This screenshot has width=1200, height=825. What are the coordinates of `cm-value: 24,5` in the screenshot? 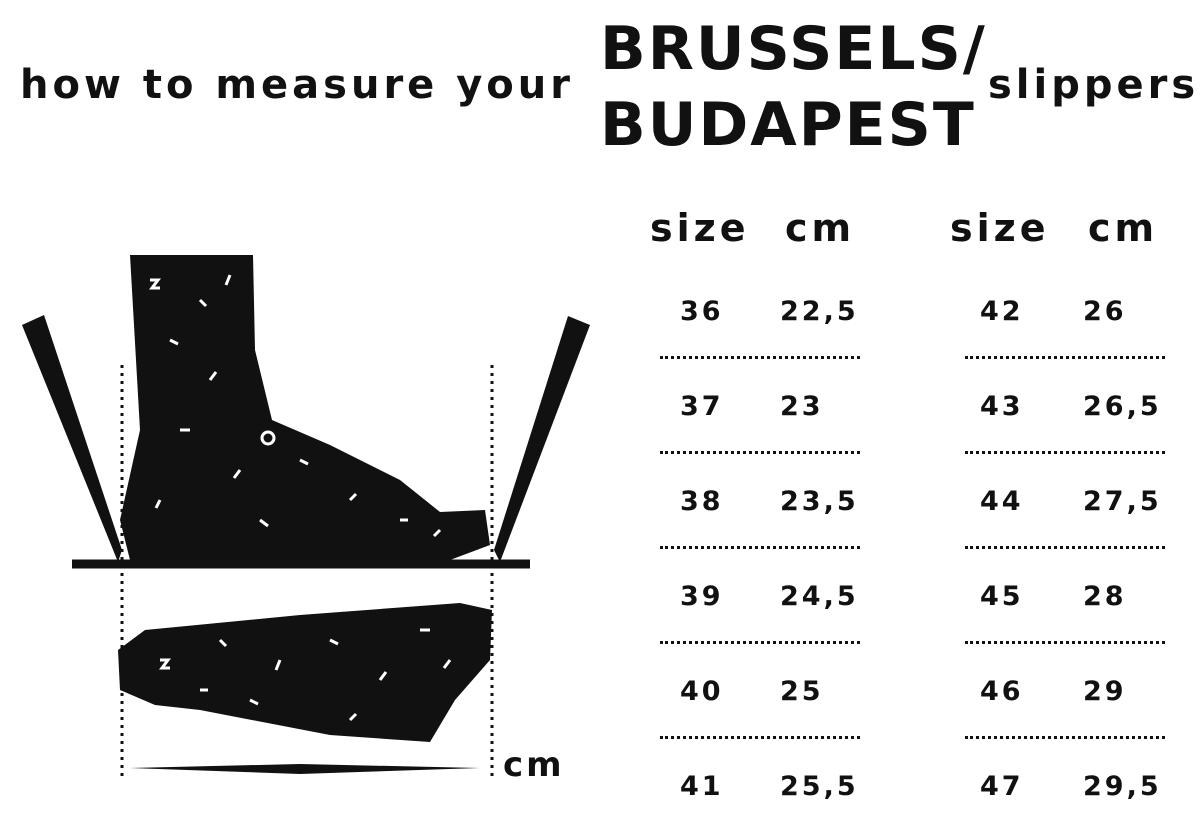 It's located at (819, 596).